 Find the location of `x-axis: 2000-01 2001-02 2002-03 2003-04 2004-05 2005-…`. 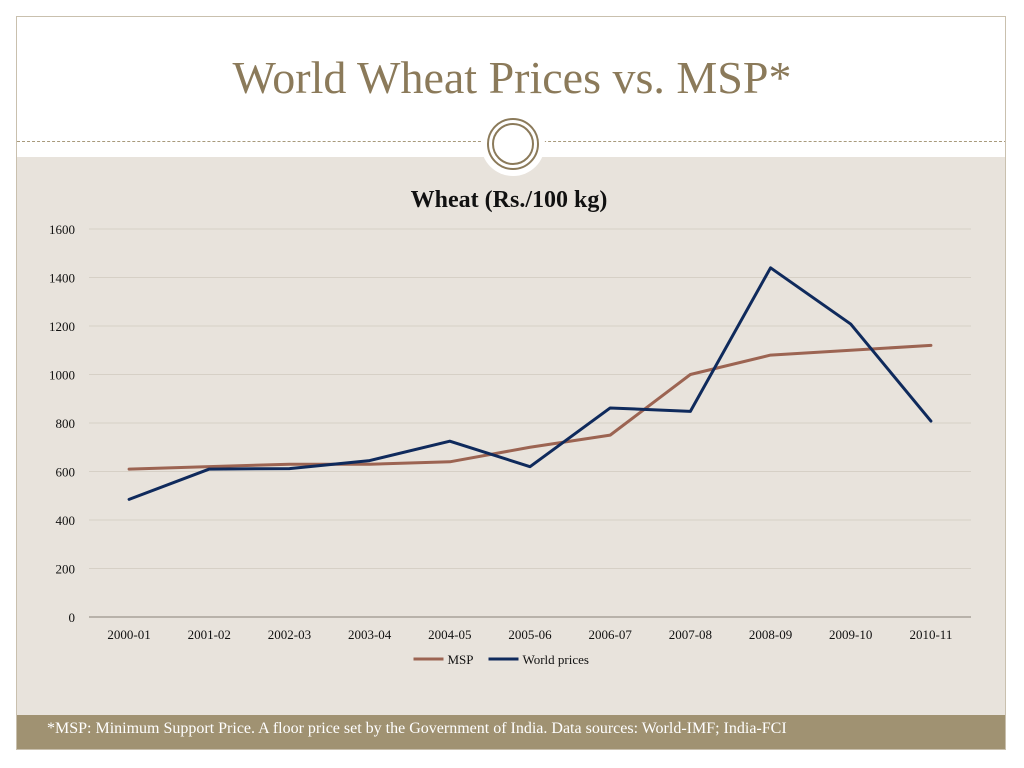

x-axis: 2000-01 2001-02 2002-03 2003-04 2004-05 2005-… is located at coordinates (530, 629).